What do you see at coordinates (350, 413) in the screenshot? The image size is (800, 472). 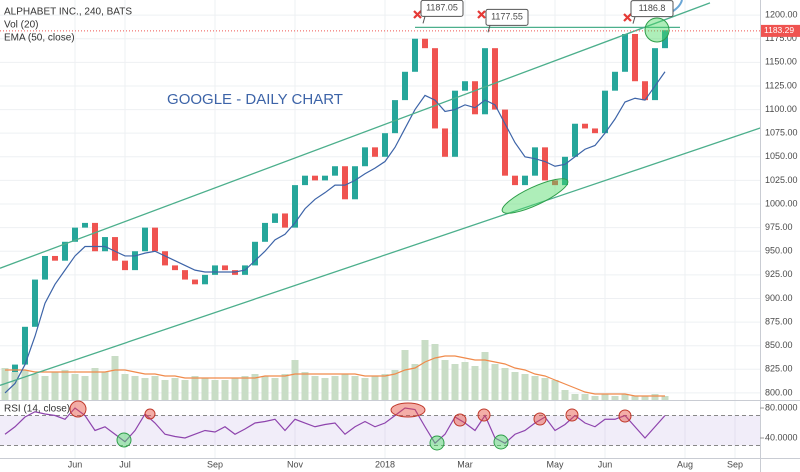 I see `rsi-high-highlights` at bounding box center [350, 413].